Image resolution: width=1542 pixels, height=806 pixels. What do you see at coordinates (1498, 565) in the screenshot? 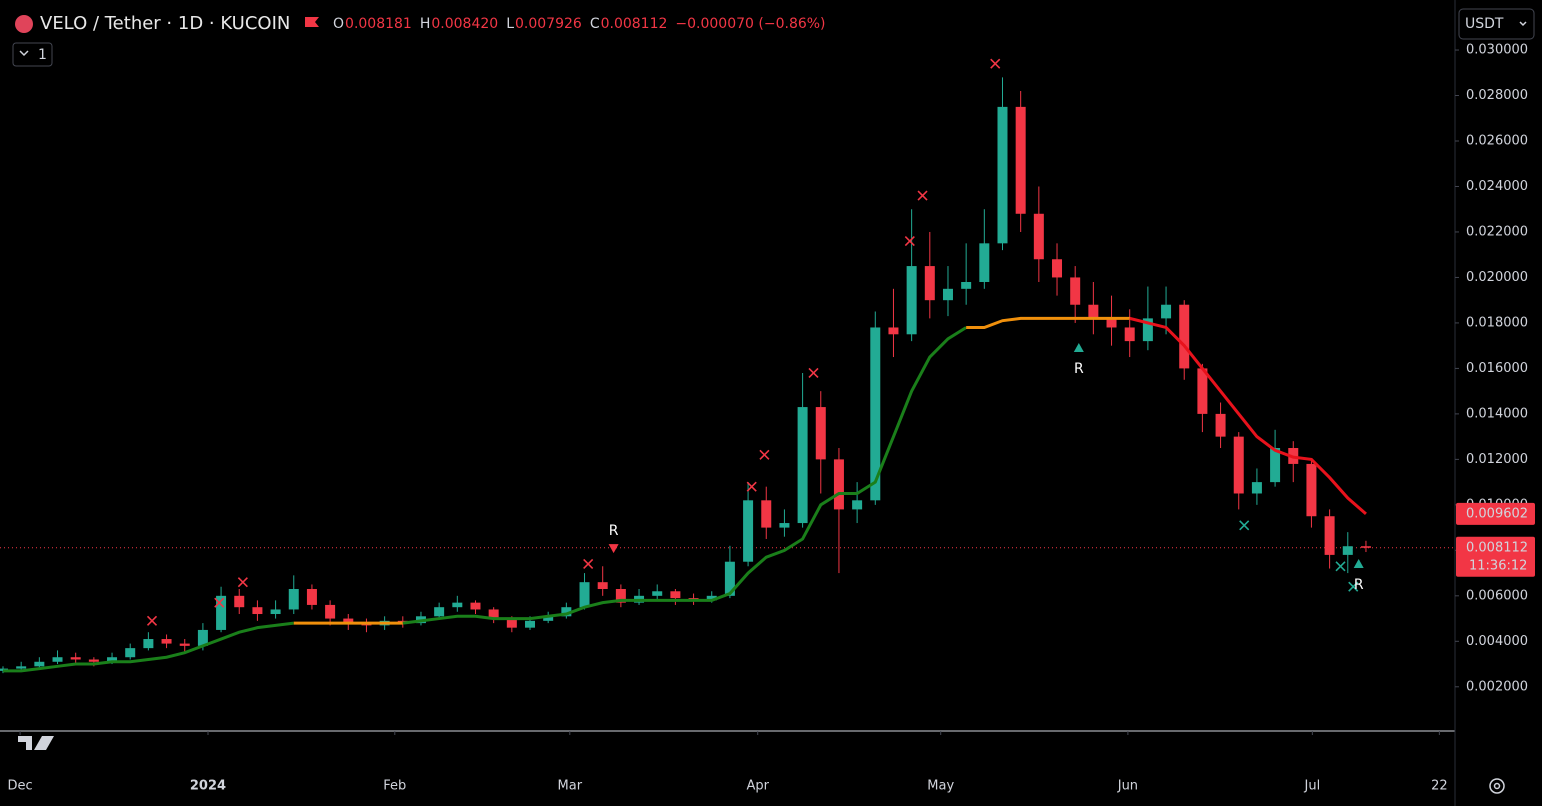
I see `countdown: 11:36:12` at bounding box center [1498, 565].